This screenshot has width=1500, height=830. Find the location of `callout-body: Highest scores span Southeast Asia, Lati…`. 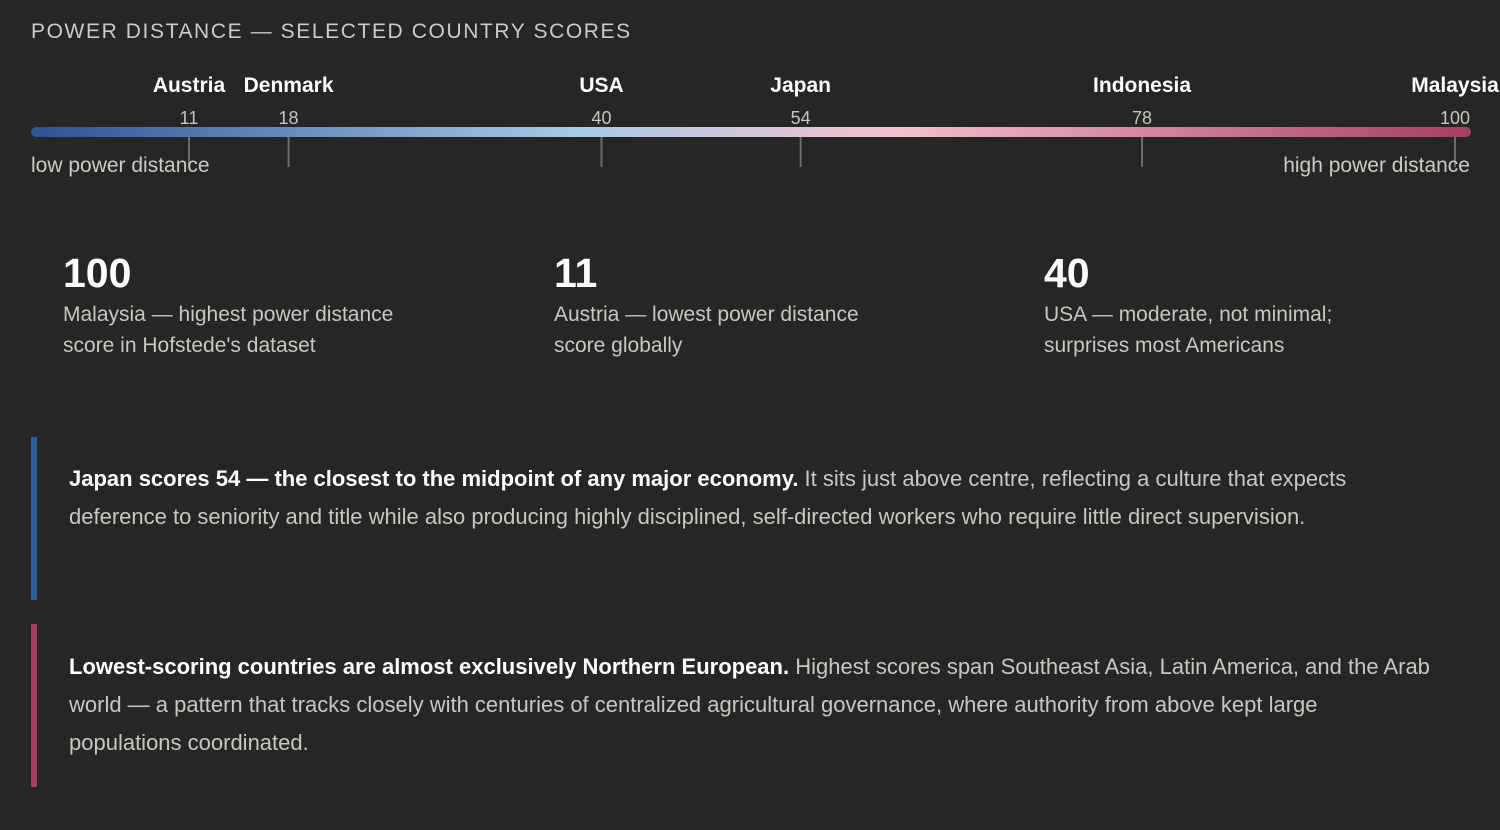

callout-body: Highest scores span Southeast Asia, Lati… is located at coordinates (749, 704).